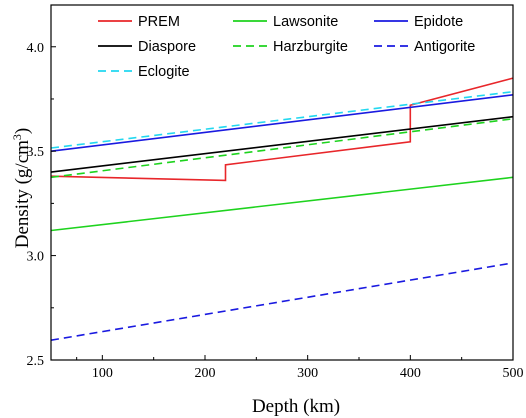 Image resolution: width=526 pixels, height=418 pixels. I want to click on x-tick-label: 500, so click(513, 373).